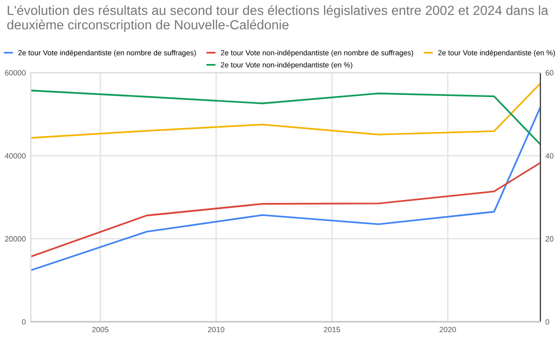  What do you see at coordinates (285, 118) in the screenshot?
I see `line-series` at bounding box center [285, 118].